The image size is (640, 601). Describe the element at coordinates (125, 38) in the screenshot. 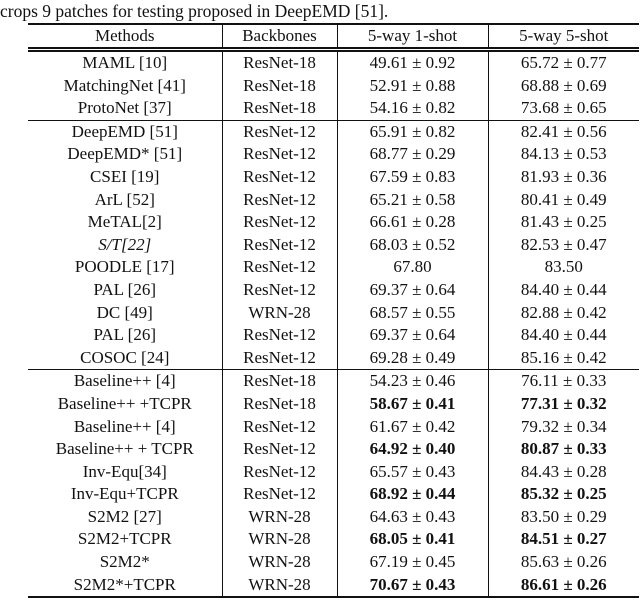

I see `column-header-methods: Methods` at that location.